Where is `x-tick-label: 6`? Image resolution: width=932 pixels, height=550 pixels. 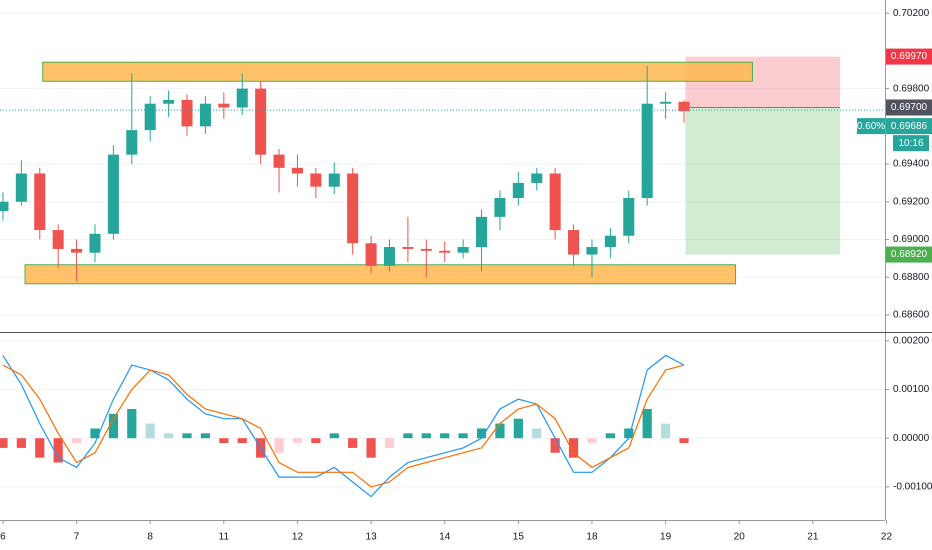
x-tick-label: 6 is located at coordinates (3, 537).